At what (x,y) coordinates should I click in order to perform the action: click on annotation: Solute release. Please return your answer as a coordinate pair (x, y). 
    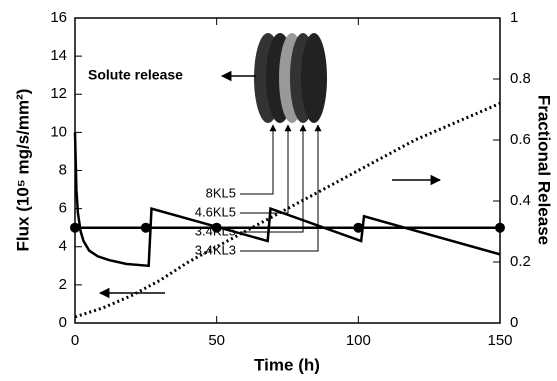
    Looking at the image, I should click on (135, 75).